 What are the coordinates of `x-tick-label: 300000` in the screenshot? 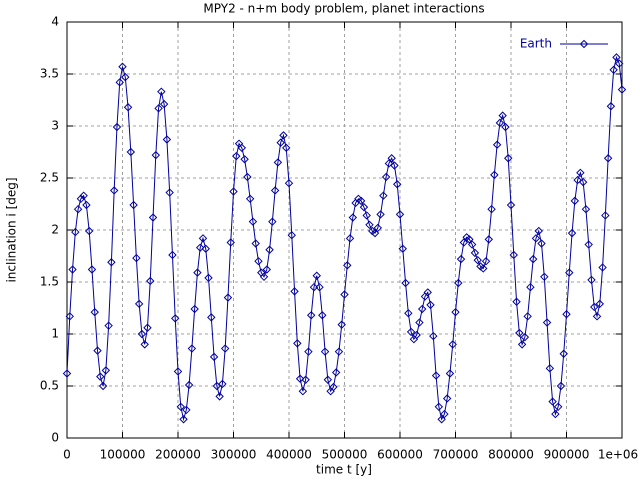 It's located at (234, 455).